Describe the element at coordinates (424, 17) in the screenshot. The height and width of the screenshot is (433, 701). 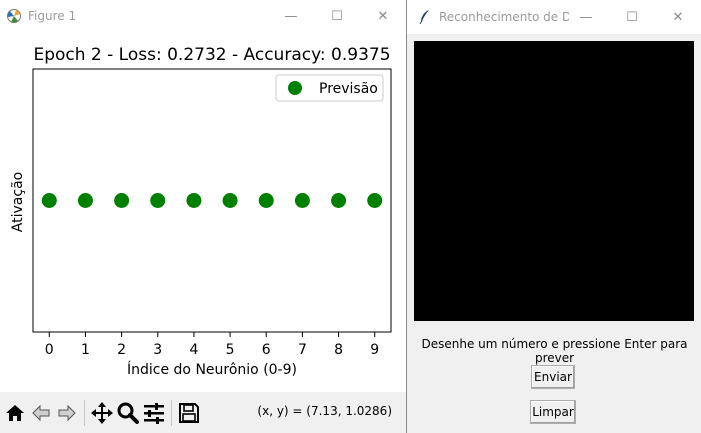
I see `feather-icon` at that location.